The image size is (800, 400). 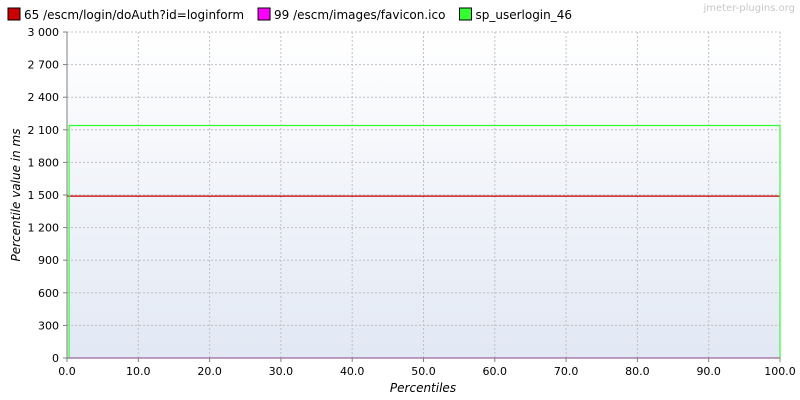 I want to click on y-tick-label: 2 100, so click(x=44, y=130).